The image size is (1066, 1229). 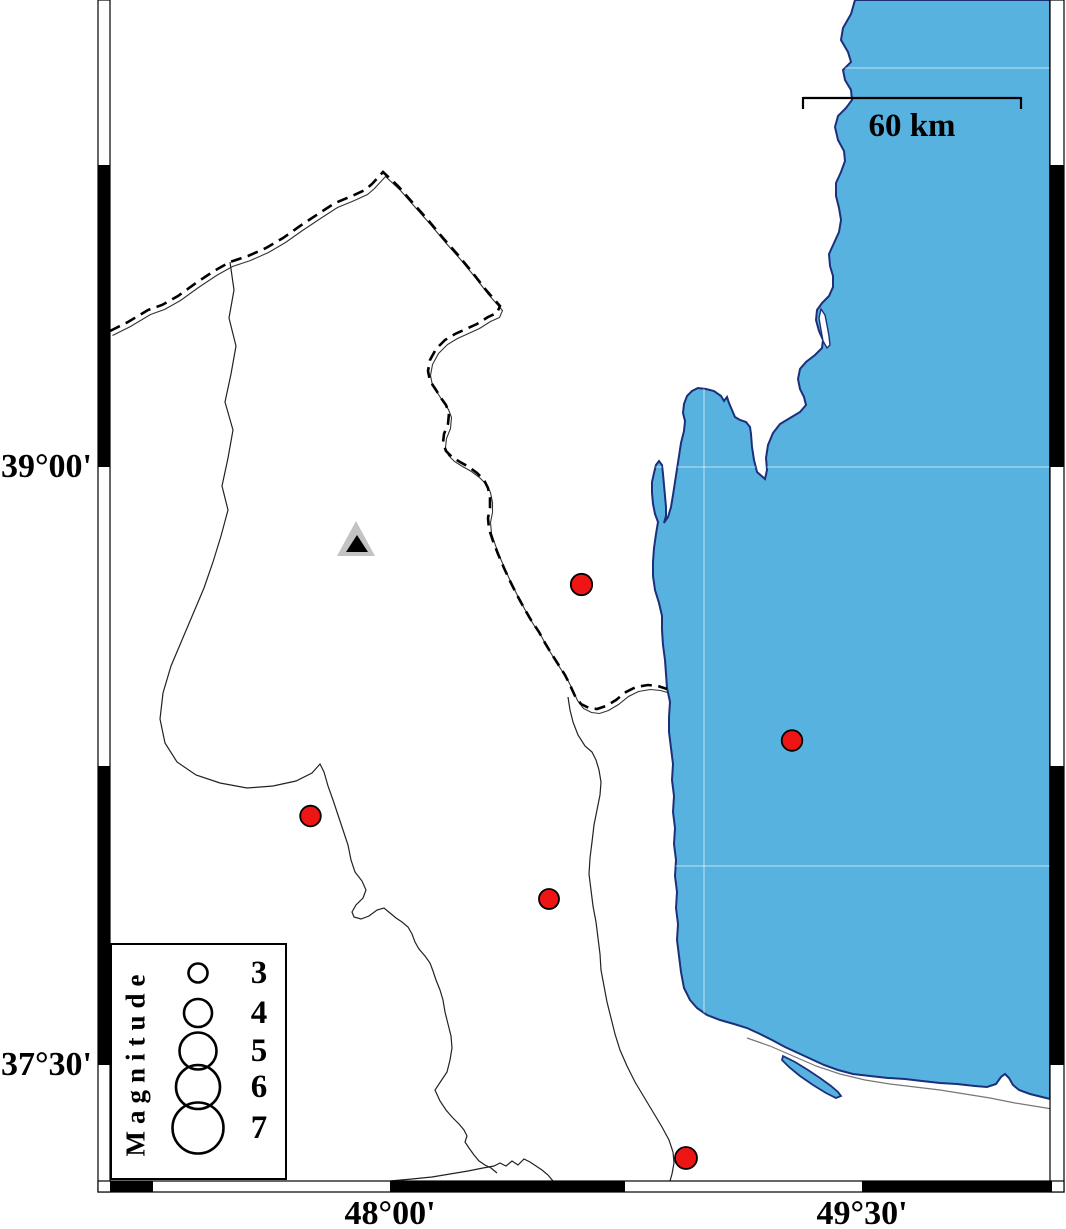 I want to click on legend-title: Magnitude, so click(x=135, y=1062).